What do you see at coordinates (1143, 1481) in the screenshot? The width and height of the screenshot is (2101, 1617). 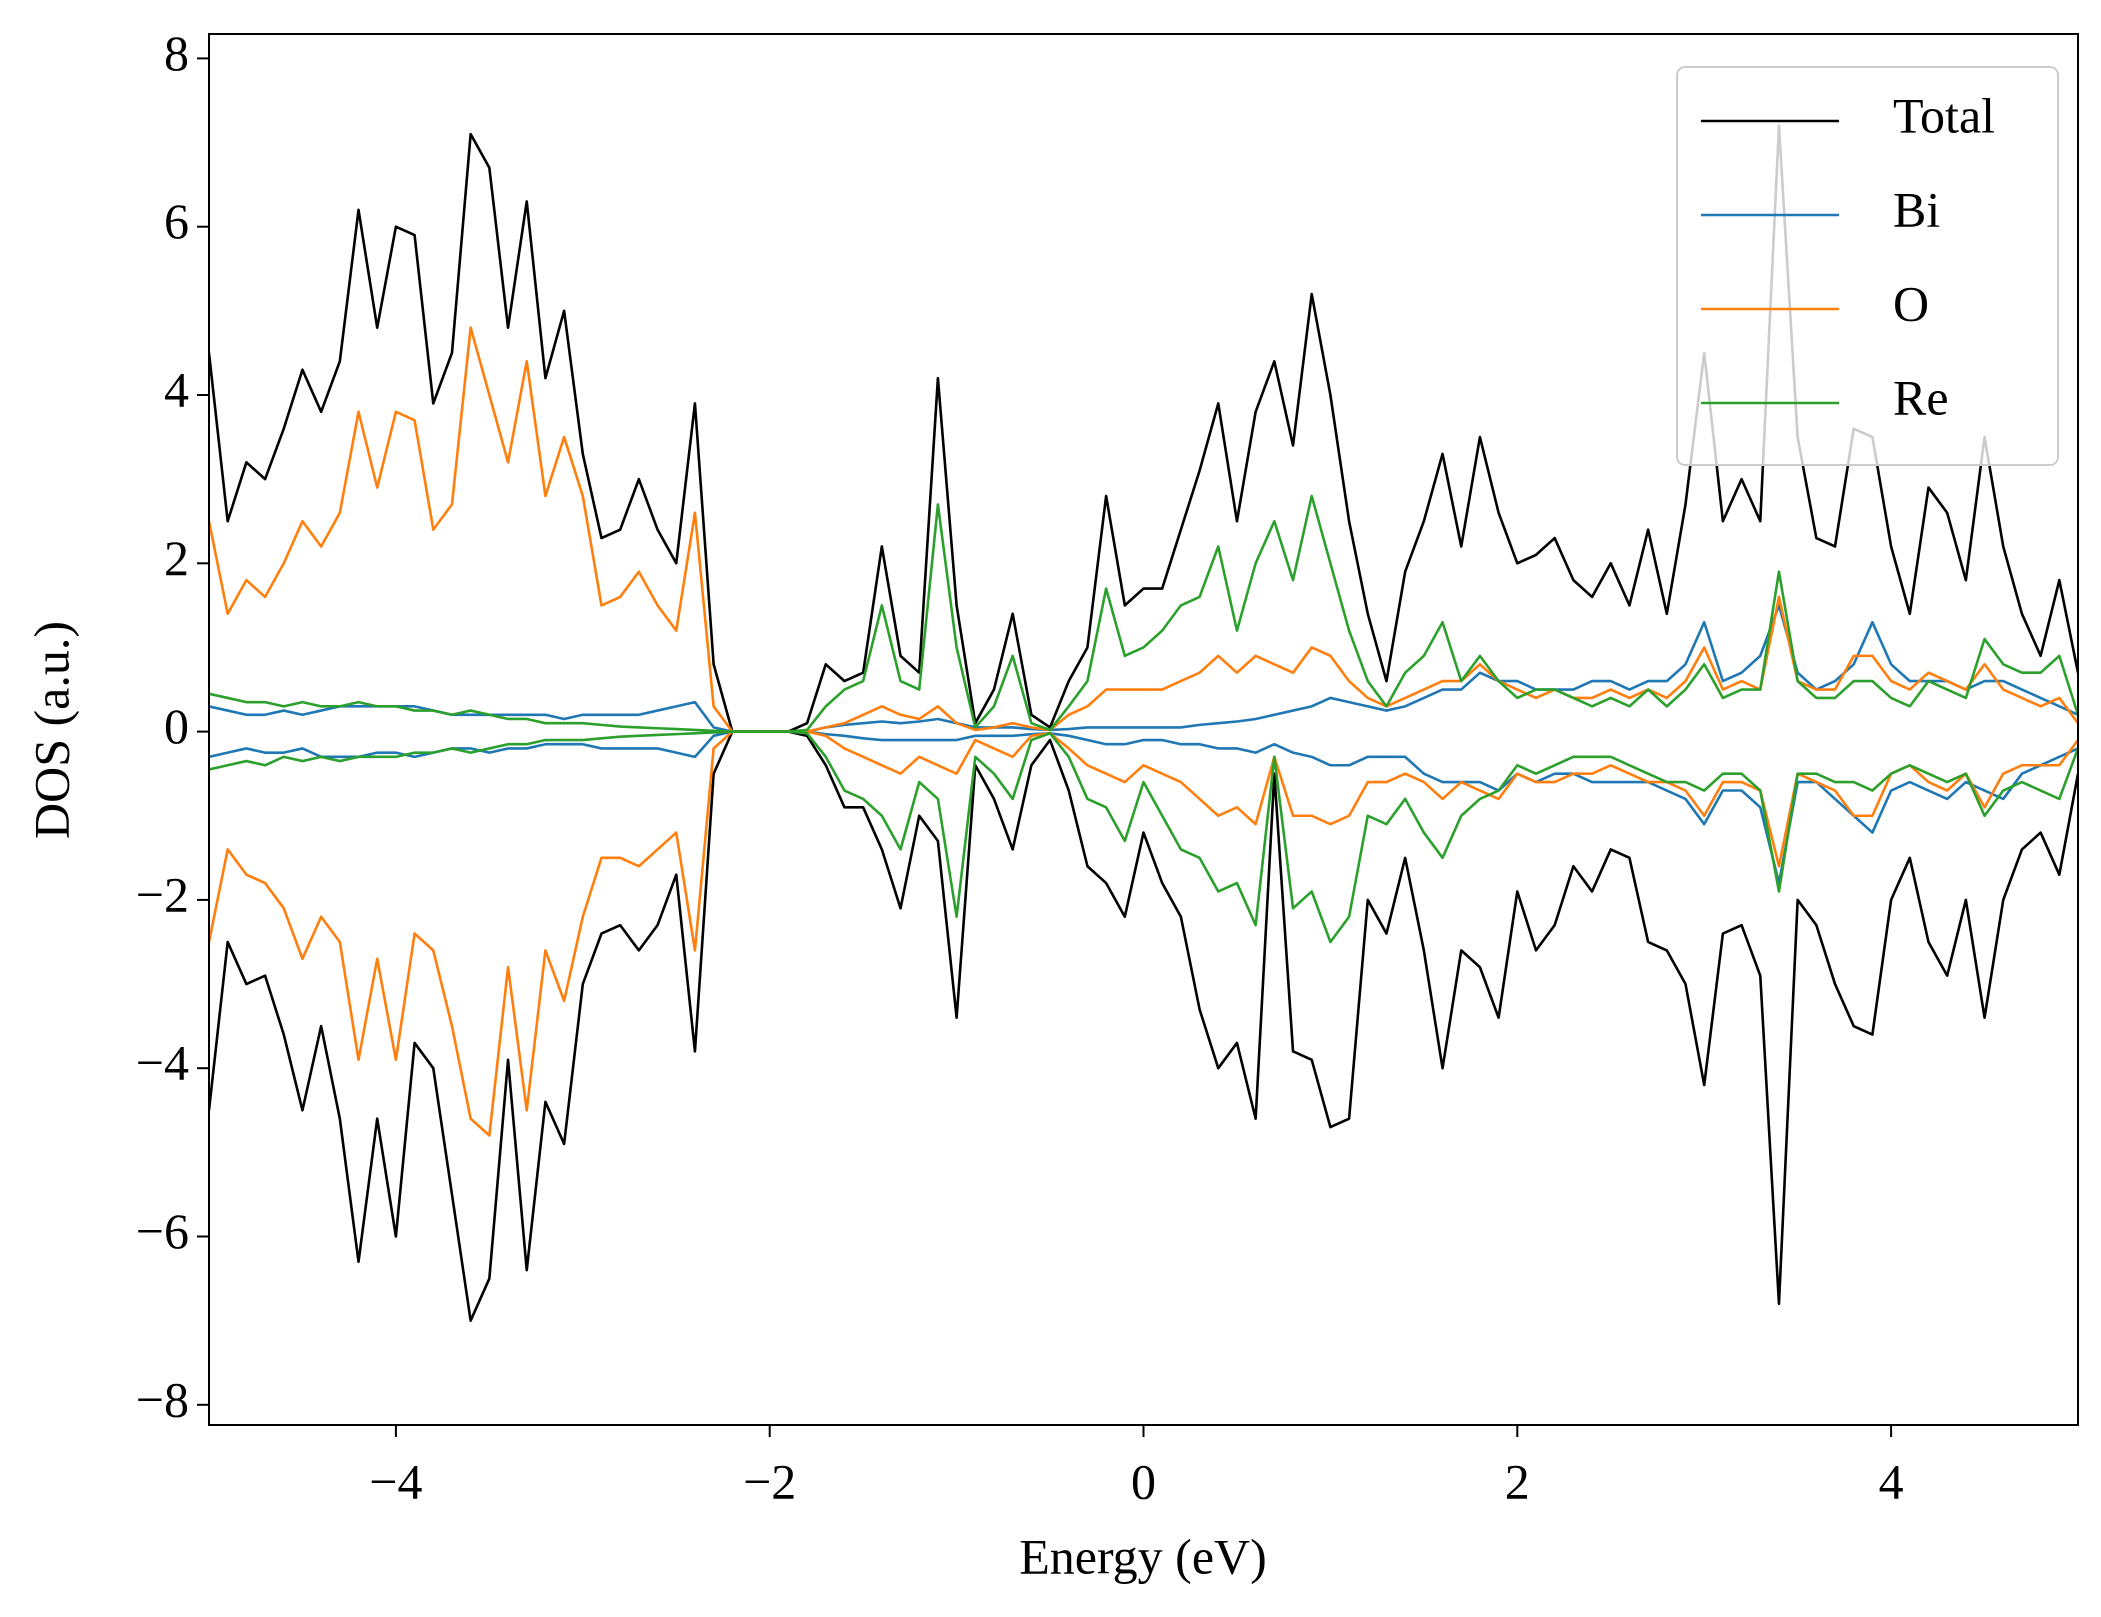 I see `x-tick-label: 0` at bounding box center [1143, 1481].